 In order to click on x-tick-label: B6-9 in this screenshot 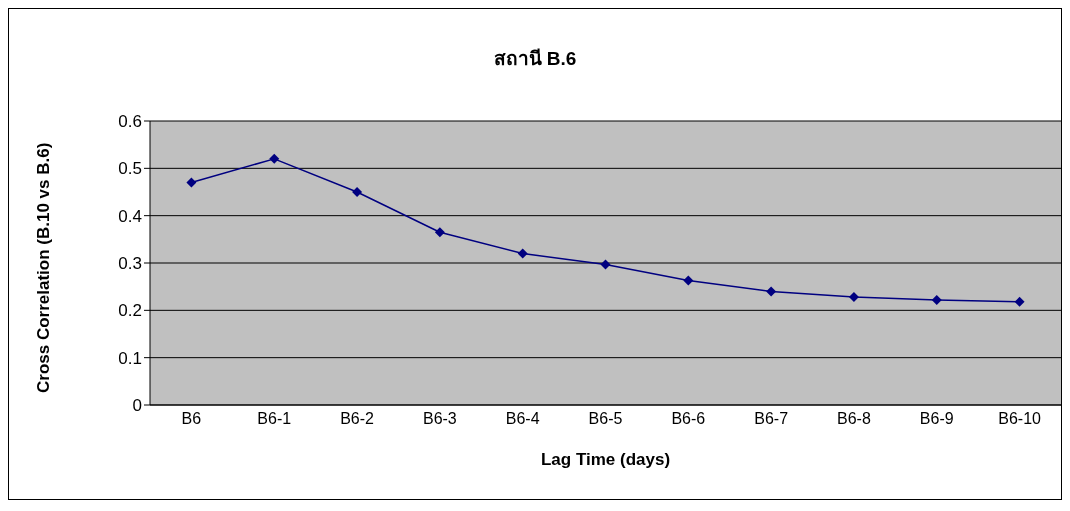, I will do `click(936, 419)`.